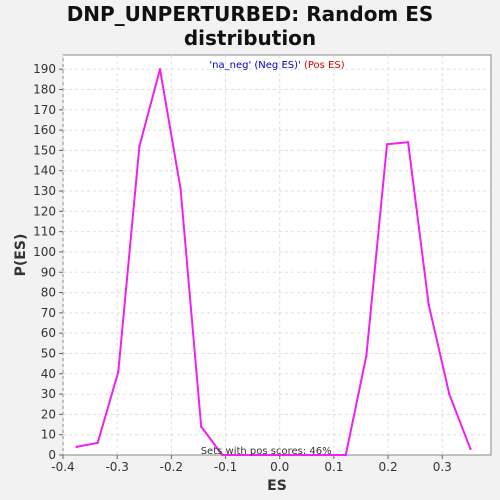 This screenshot has width=500, height=500. Describe the element at coordinates (44, 69) in the screenshot. I see `y-tick-label: 190` at that location.